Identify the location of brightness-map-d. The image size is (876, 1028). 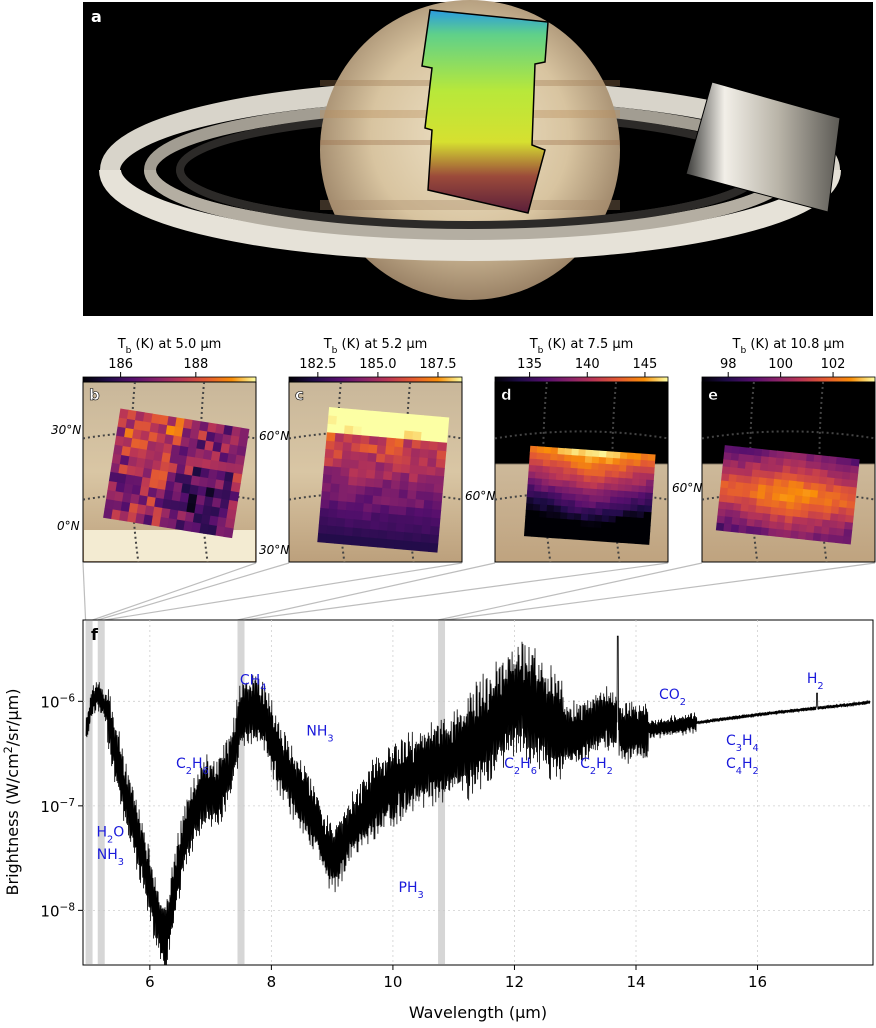
(589, 495).